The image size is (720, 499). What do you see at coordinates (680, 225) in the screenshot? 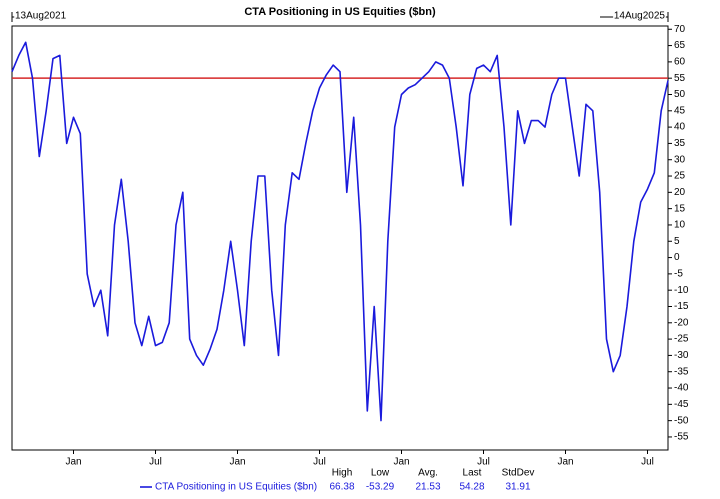
I see `y-tick-label: 10` at bounding box center [680, 225].